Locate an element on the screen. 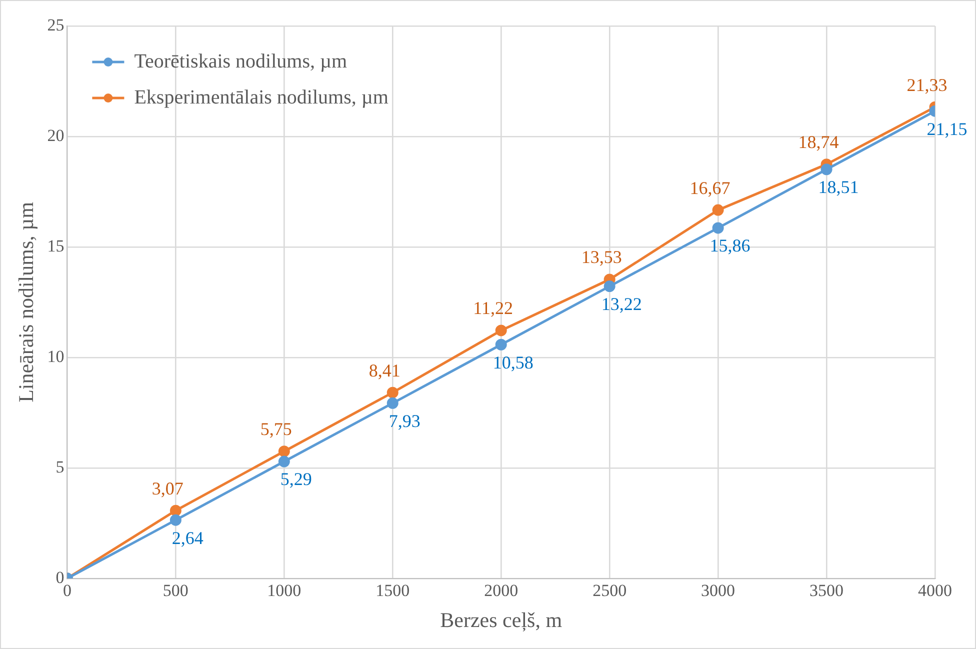  data-label: 16,67 is located at coordinates (710, 188).